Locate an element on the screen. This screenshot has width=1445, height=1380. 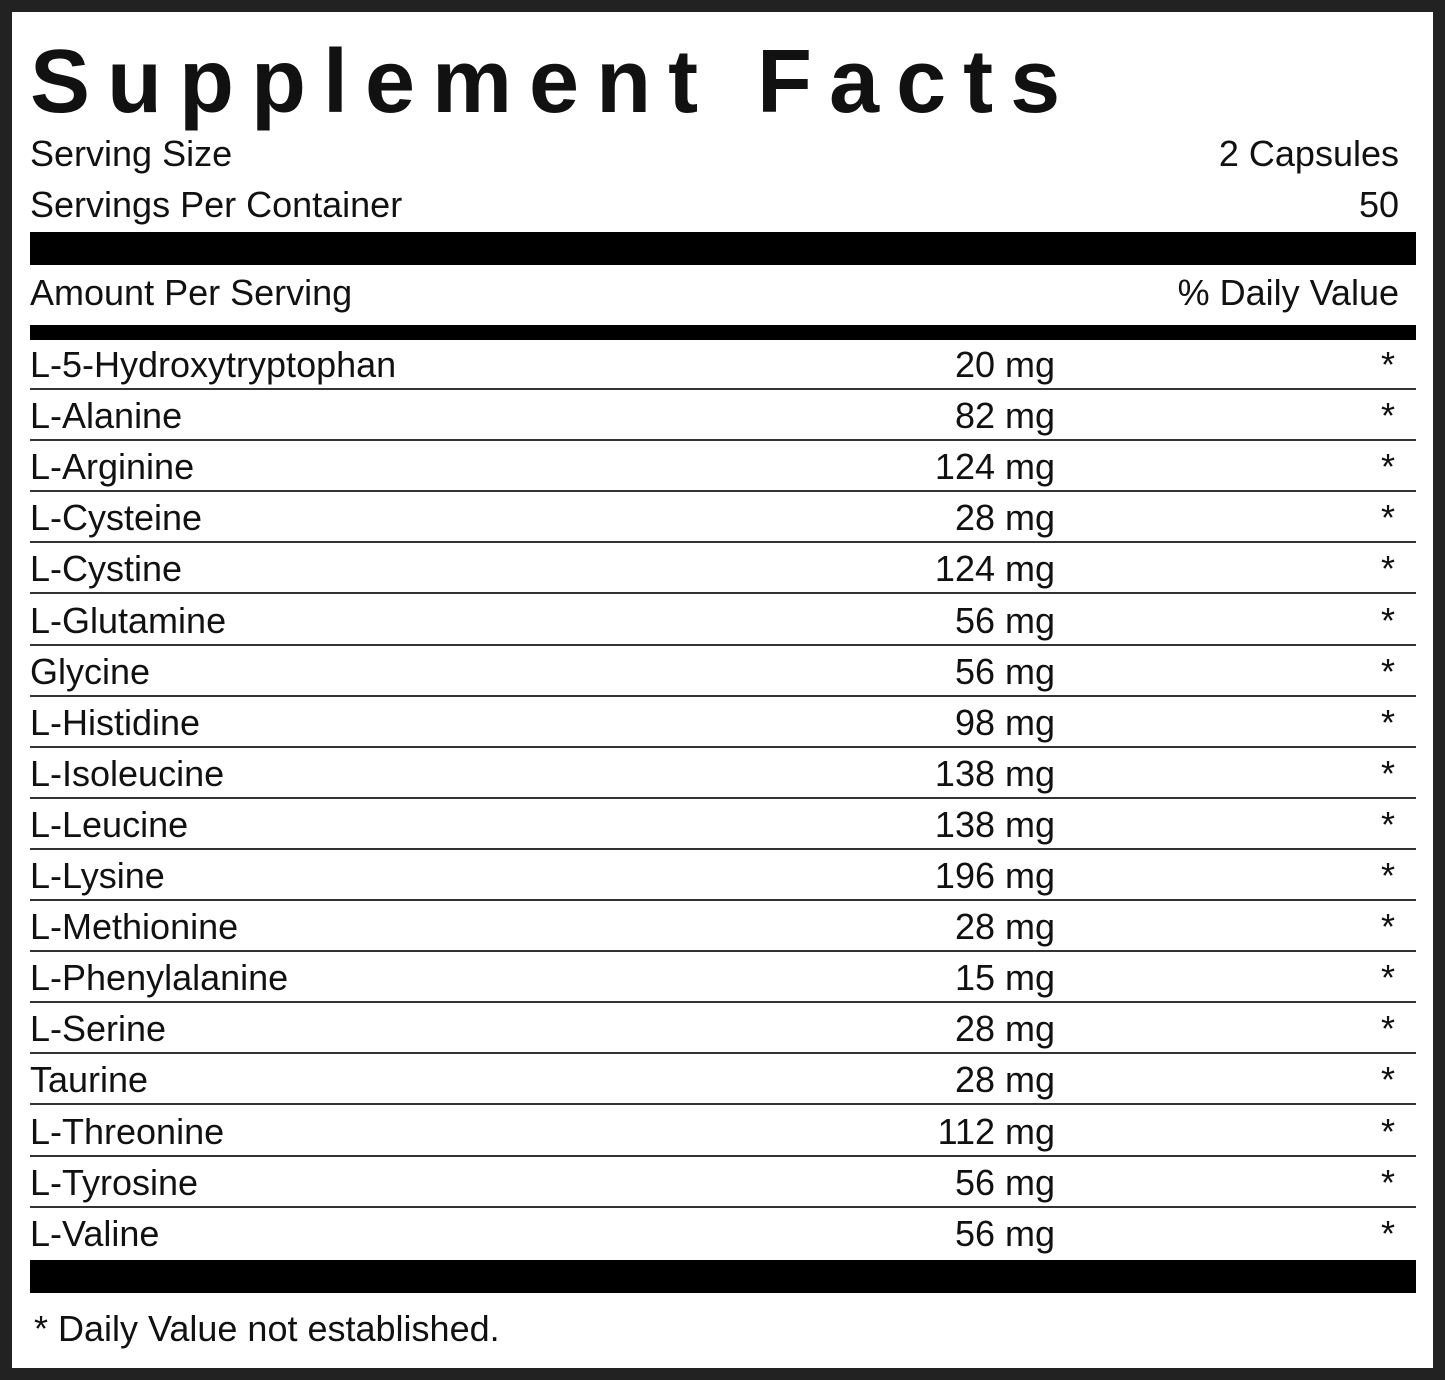
nutrient-name: L-Glutamine is located at coordinates (128, 620).